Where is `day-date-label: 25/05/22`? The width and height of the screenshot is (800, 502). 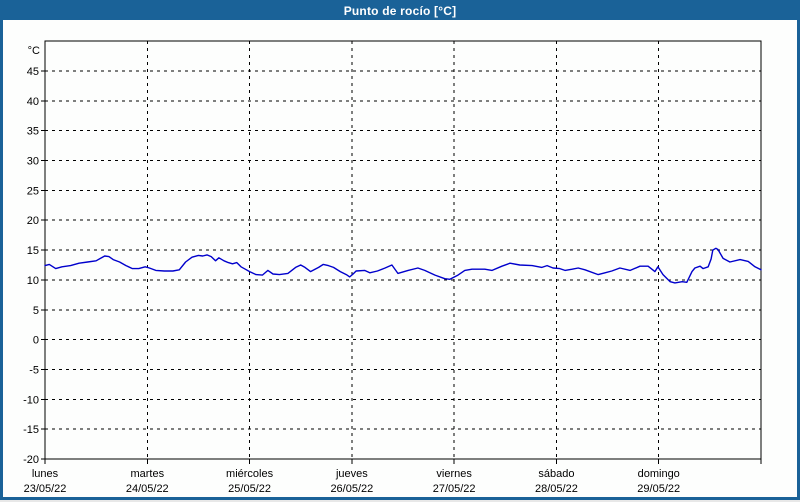 day-date-label: 25/05/22 is located at coordinates (249, 489).